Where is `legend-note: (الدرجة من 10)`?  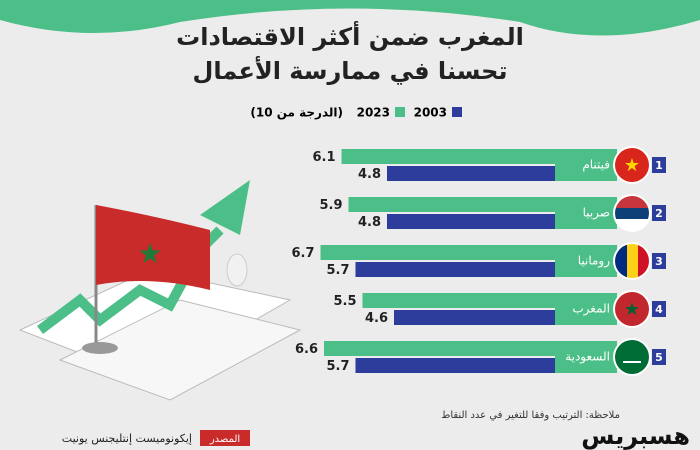 legend-note: (الدرجة من 10) is located at coordinates (296, 113).